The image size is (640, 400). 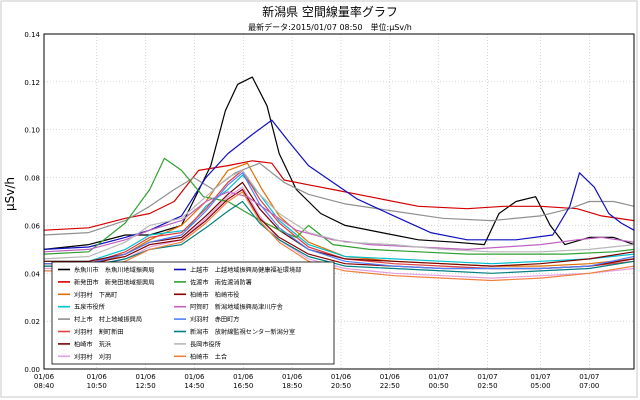 What do you see at coordinates (32, 274) in the screenshot?
I see `y-tick-label: 0.04` at bounding box center [32, 274].